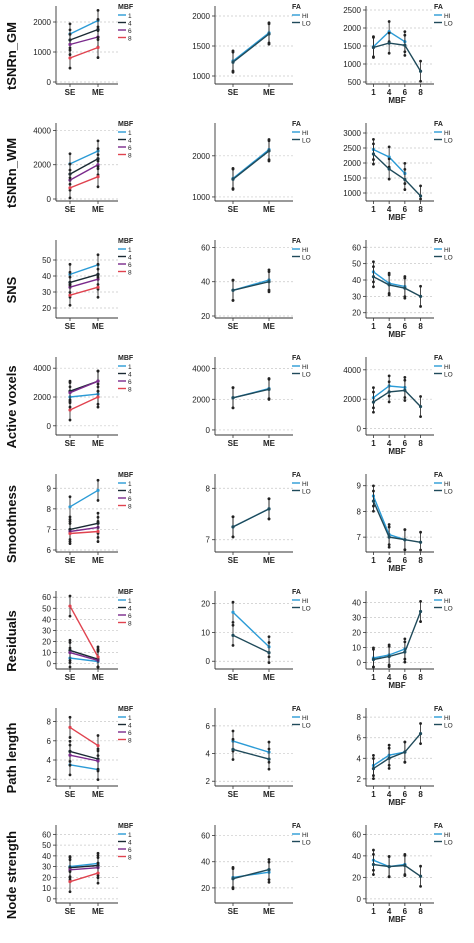 The width and height of the screenshot is (474, 943). Describe the element at coordinates (208, 661) in the screenshot. I see `y-tick-label: 0` at that location.